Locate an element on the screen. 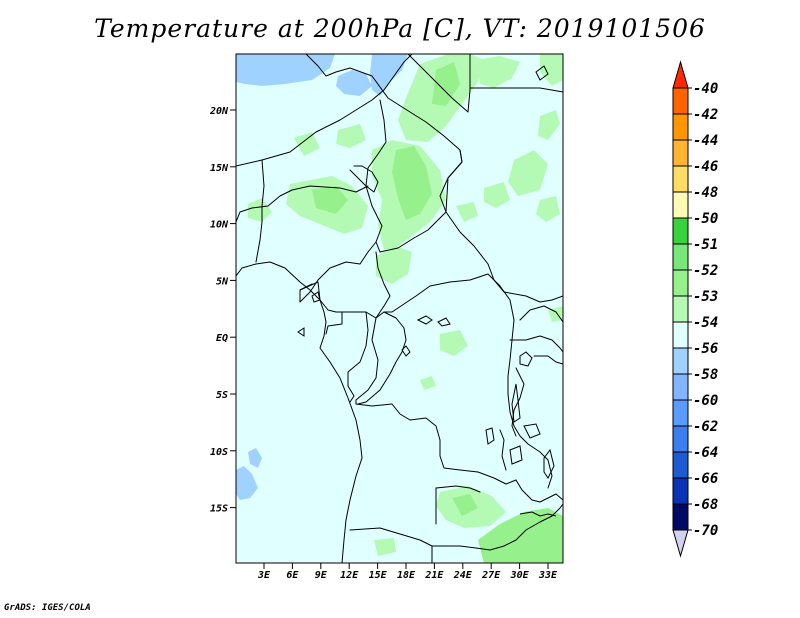 The height and width of the screenshot is (618, 800). colorbar-label: -56 is located at coordinates (705, 349).